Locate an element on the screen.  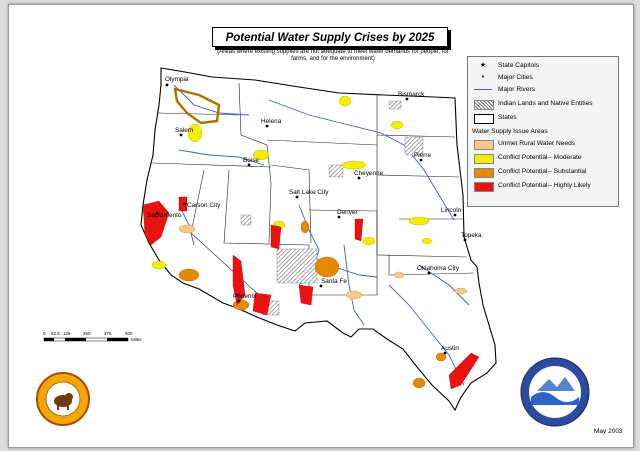
scale-tick: 250 is located at coordinates (87, 333).